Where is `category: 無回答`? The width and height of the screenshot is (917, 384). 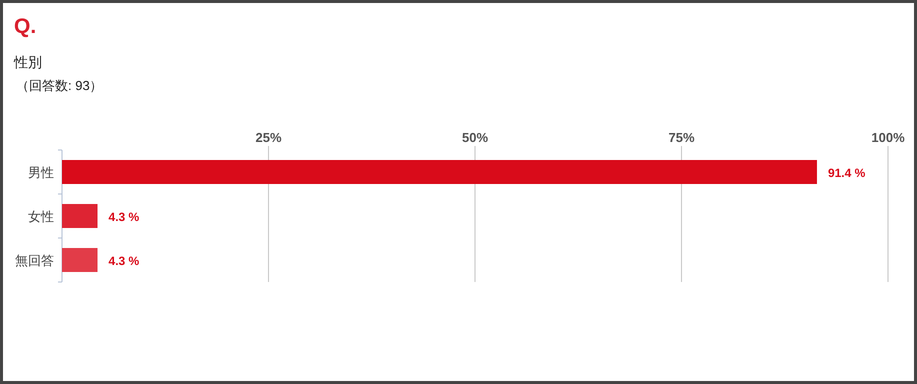 category: 無回答 is located at coordinates (34, 260).